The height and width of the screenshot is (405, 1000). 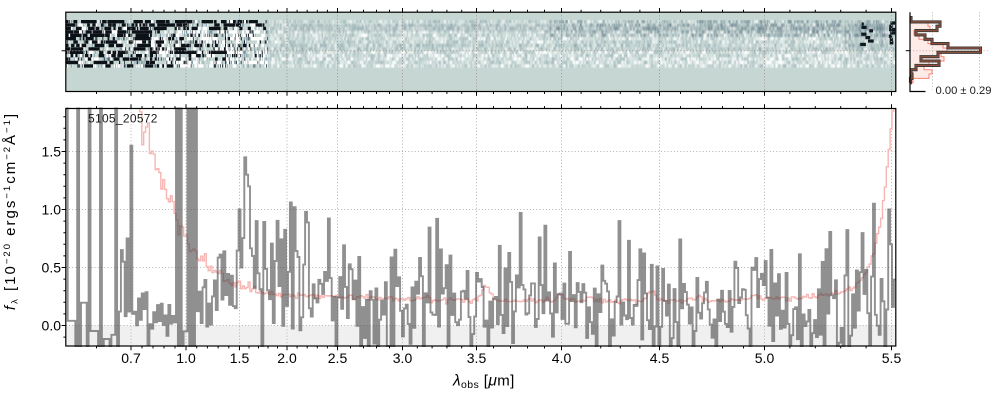 What do you see at coordinates (964, 91) in the screenshot?
I see `svg-text: 0.00 ± 0.29` at bounding box center [964, 91].